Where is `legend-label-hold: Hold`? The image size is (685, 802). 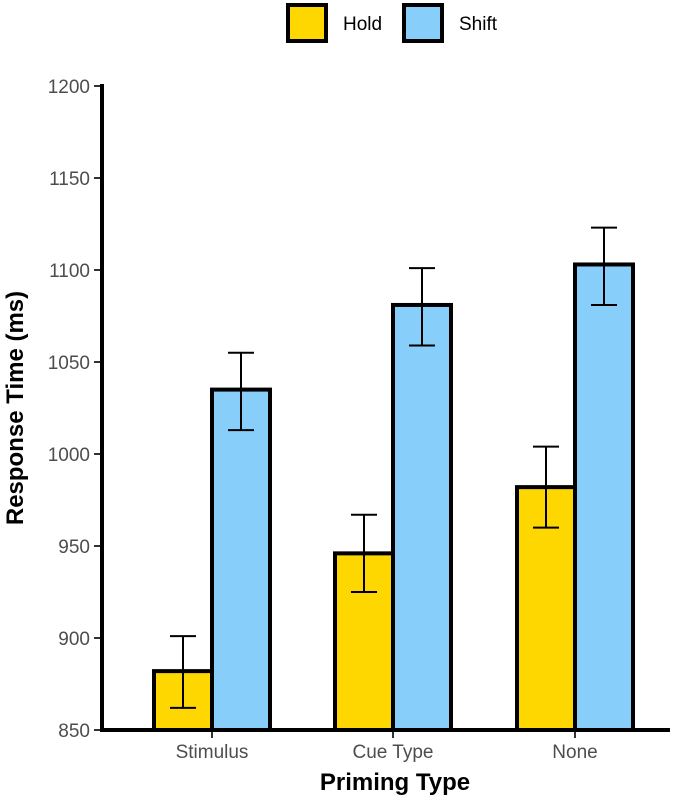
legend-label-hold: Hold is located at coordinates (362, 24).